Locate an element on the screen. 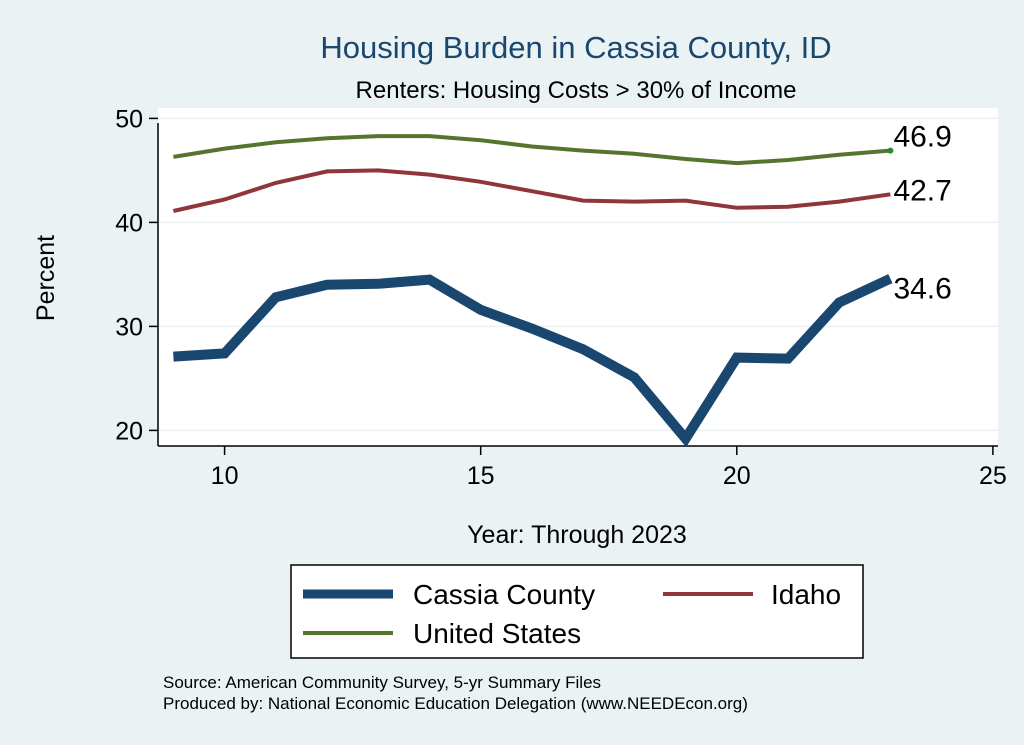  x-tick-label-15: 15 is located at coordinates (481, 476).